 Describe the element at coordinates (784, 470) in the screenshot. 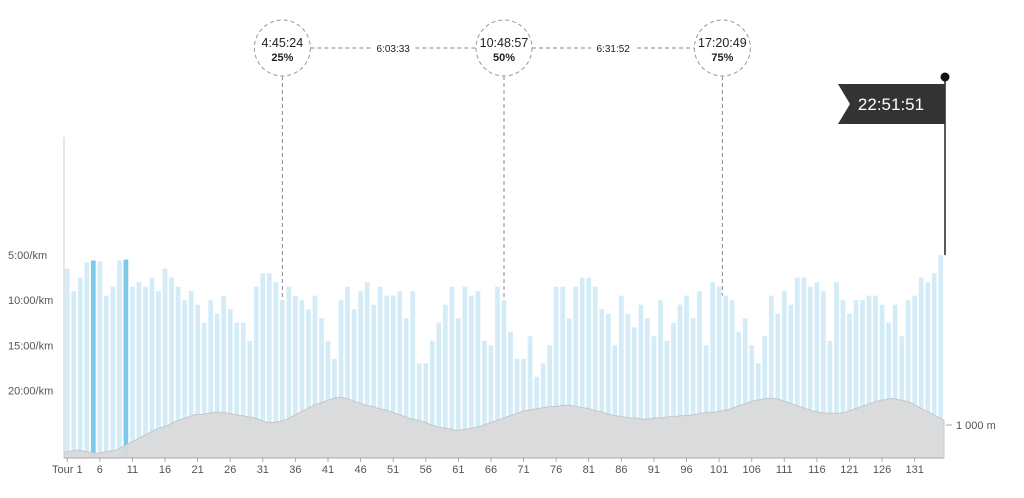

I see `x-tick-label: 111` at that location.